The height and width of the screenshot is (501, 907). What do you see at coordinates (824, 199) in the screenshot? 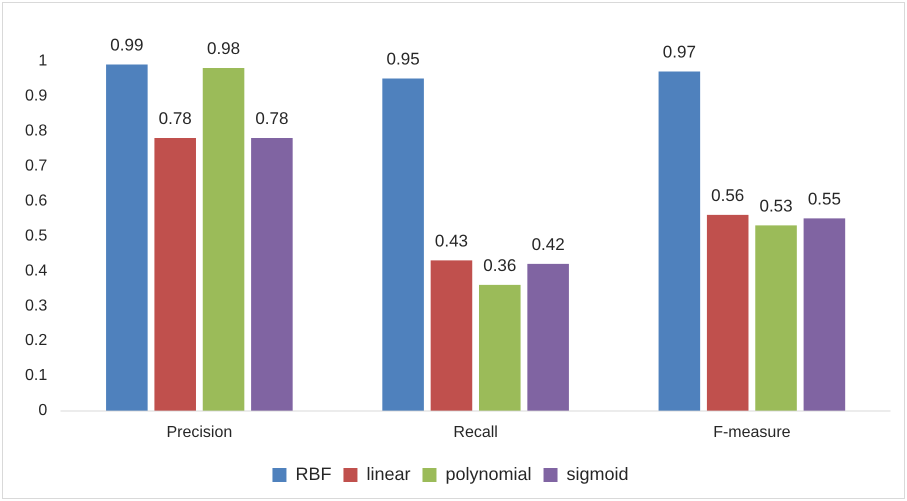
I see `data-label: 0.55` at bounding box center [824, 199].